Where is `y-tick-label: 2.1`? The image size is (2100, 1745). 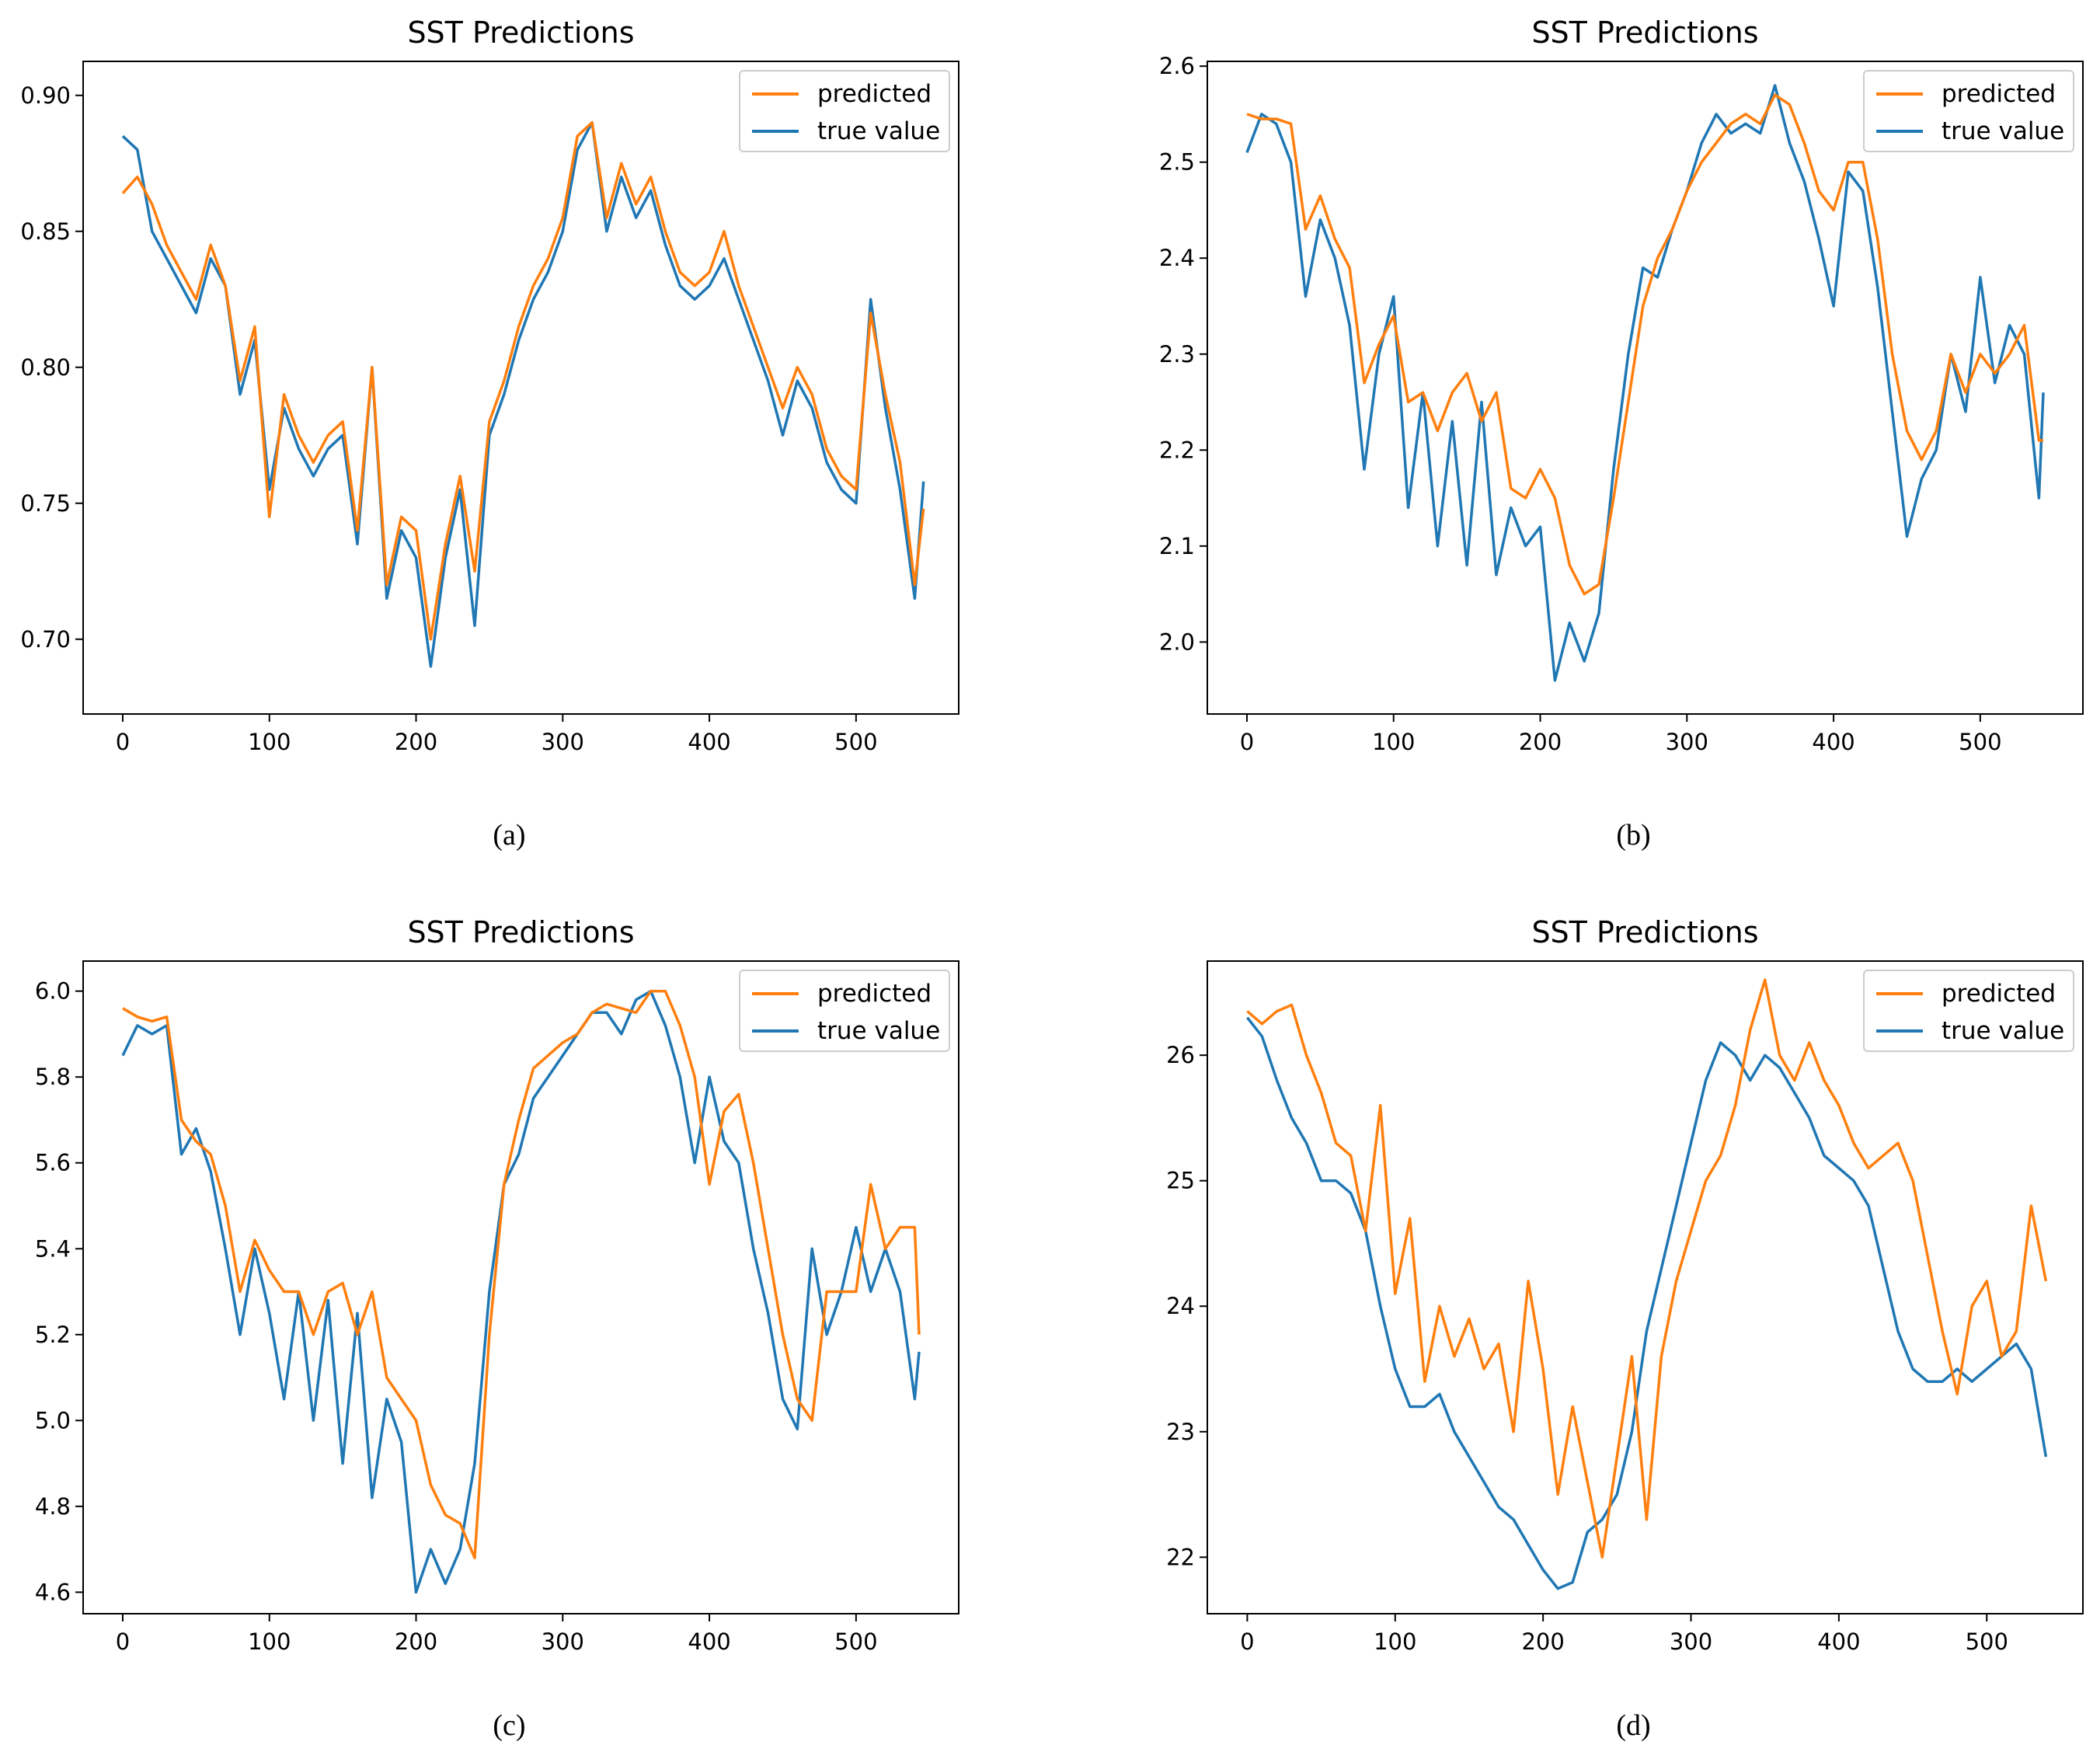
y-tick-label: 2.1 is located at coordinates (1177, 546).